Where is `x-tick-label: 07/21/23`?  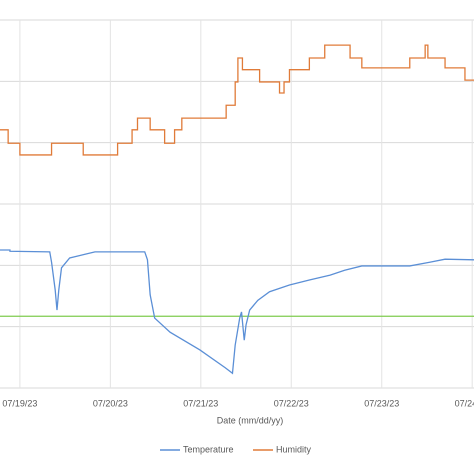
x-tick-label: 07/21/23 is located at coordinates (200, 403).